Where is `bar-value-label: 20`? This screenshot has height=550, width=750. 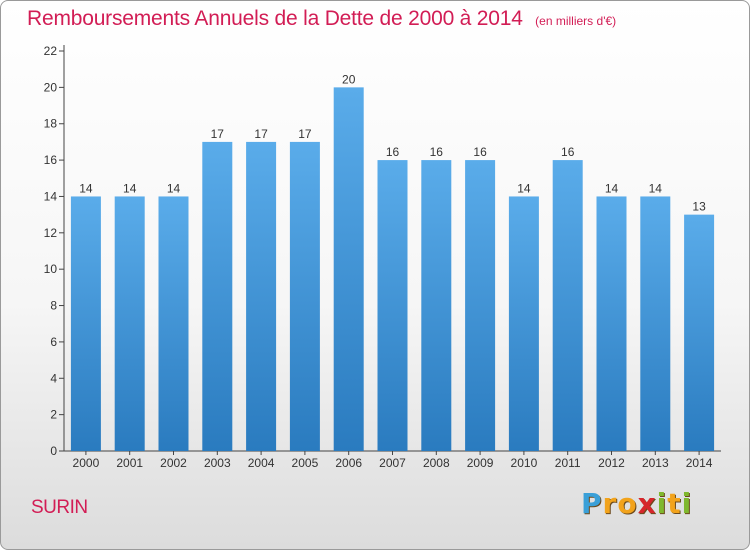
bar-value-label: 20 is located at coordinates (349, 79).